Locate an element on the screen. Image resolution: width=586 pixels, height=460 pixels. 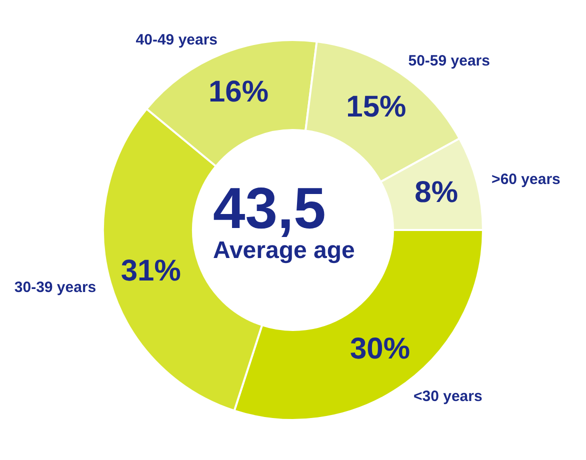
data-label: 8% is located at coordinates (436, 193).